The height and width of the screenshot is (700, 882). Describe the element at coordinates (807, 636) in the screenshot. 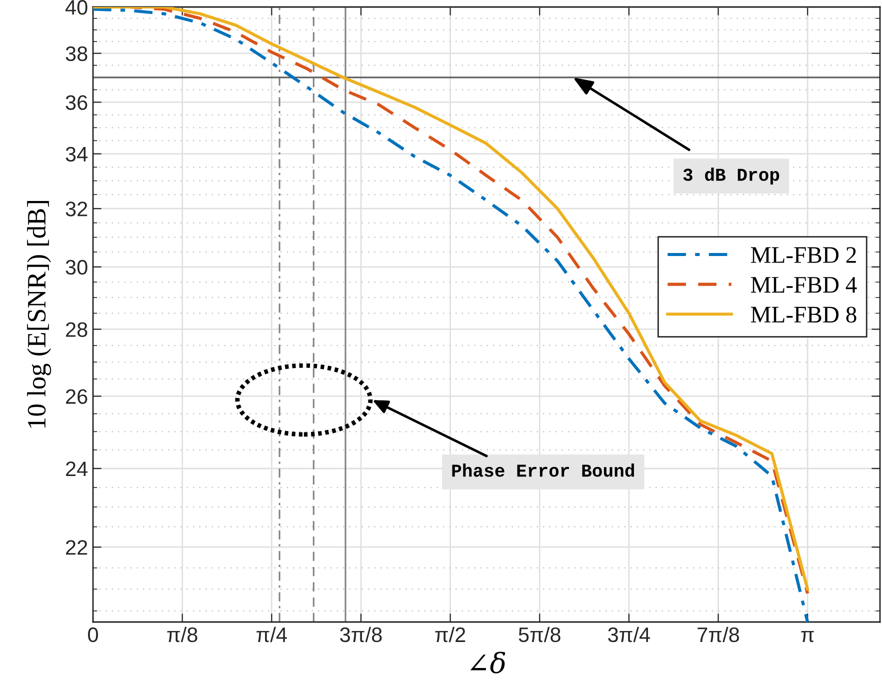

I see `x-tick-label: π` at that location.